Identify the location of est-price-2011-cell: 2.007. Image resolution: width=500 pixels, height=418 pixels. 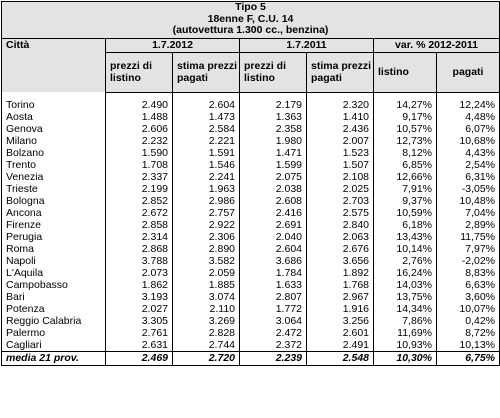
(340, 140).